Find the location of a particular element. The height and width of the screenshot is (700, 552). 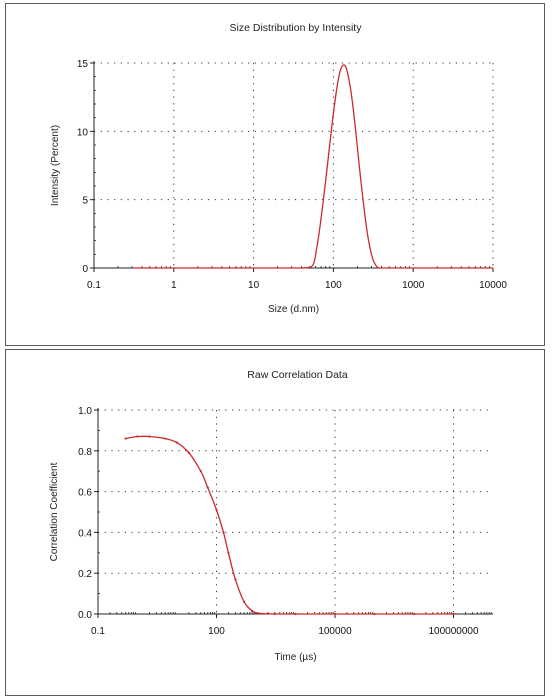

x-axis-label: Time (µs) is located at coordinates (295, 657).